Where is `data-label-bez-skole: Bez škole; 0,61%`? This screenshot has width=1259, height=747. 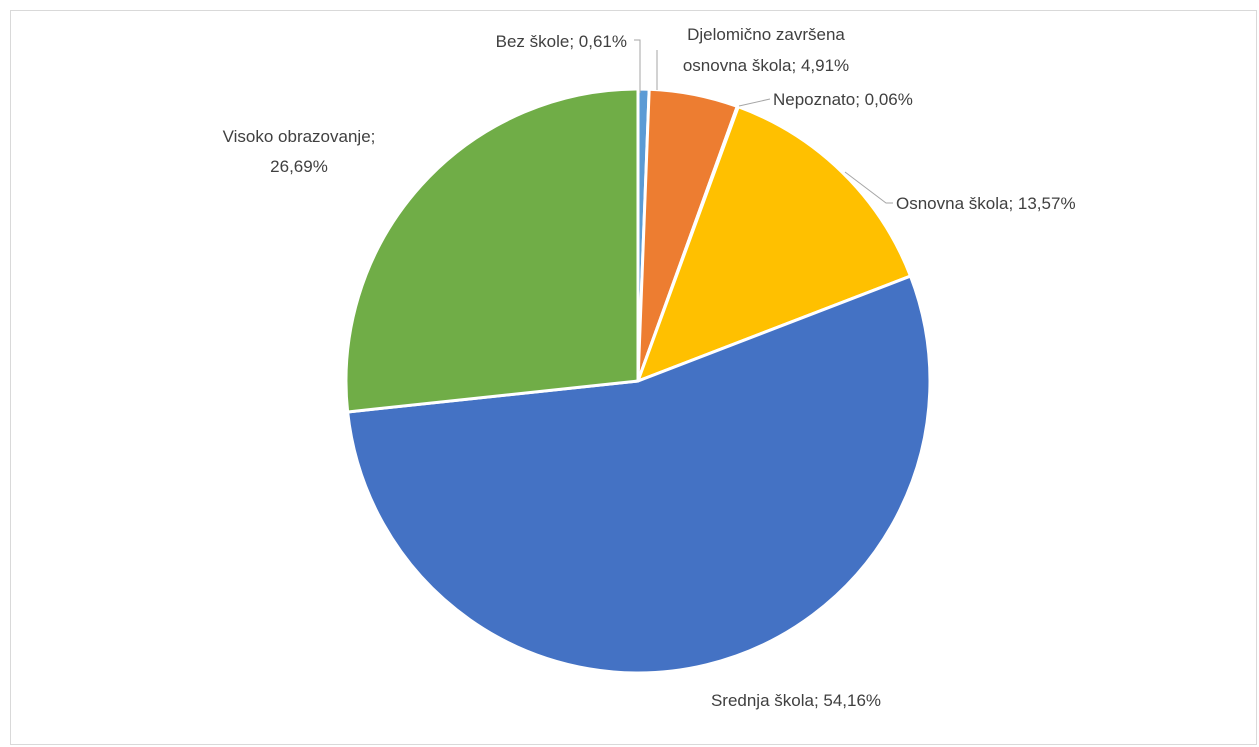
data-label-bez-skole: Bez škole; 0,61% is located at coordinates (561, 41).